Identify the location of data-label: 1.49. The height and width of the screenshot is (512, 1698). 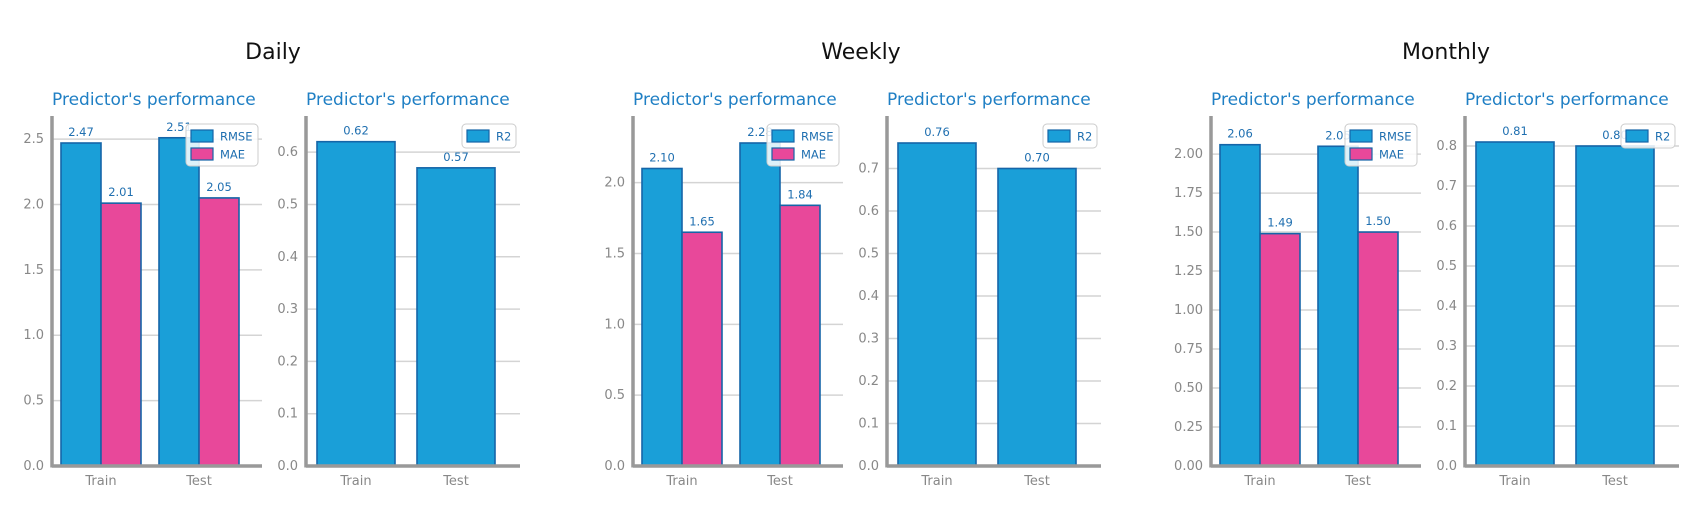
(1280, 223).